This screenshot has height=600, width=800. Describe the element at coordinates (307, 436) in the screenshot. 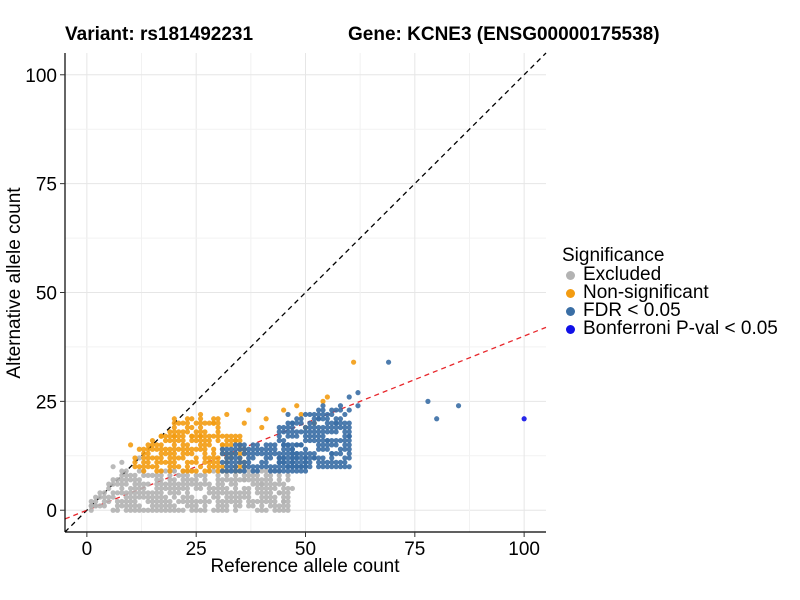

I see `data-points` at that location.